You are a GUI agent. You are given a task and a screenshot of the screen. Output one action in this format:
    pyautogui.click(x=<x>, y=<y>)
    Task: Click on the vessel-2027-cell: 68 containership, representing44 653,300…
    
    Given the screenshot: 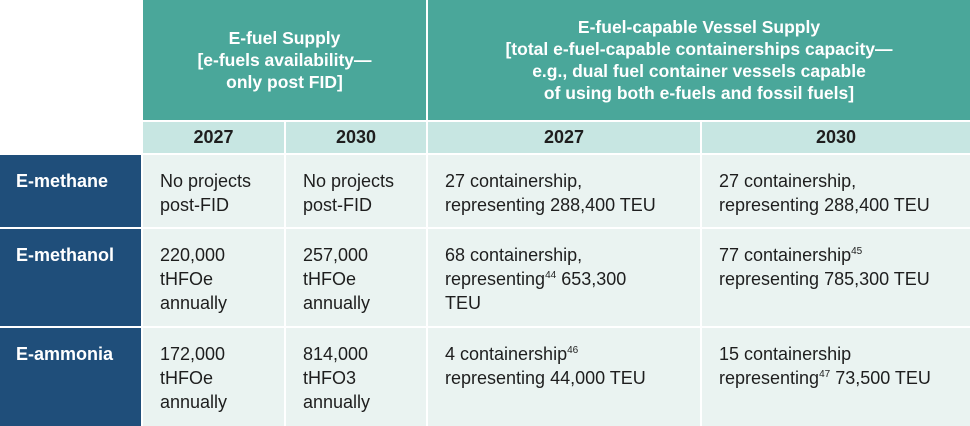 What is the action you would take?
    pyautogui.click(x=563, y=277)
    